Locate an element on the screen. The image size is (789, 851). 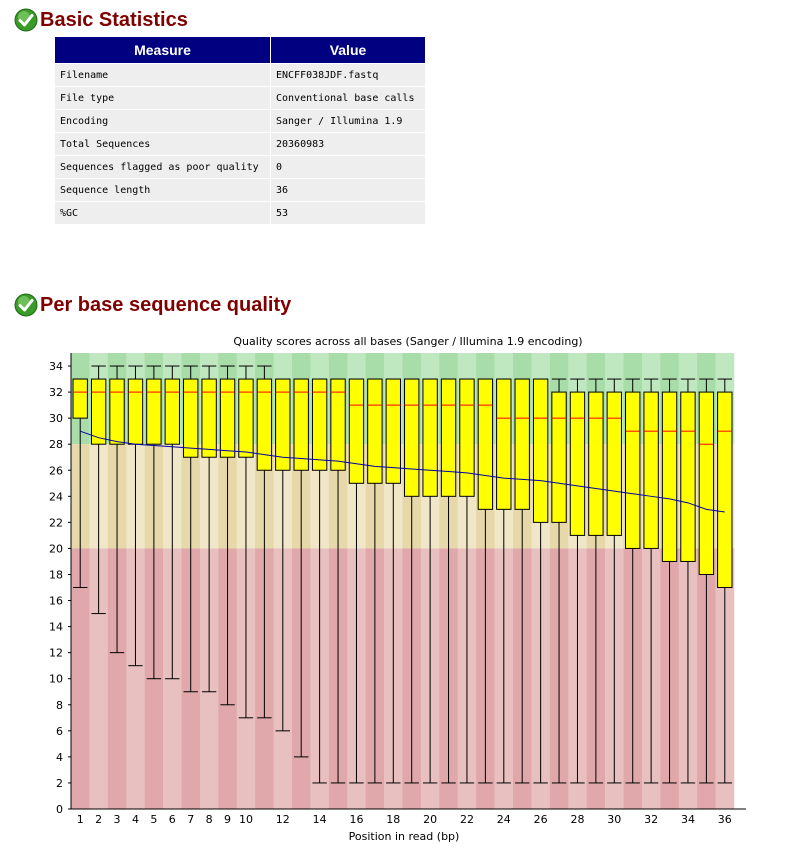
y-tick-label: 24 is located at coordinates (56, 496).